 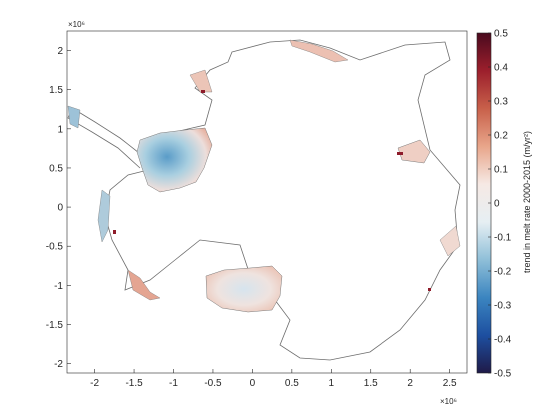 What do you see at coordinates (174, 160) in the screenshot?
I see `filchner-ronne-shelf` at bounding box center [174, 160].